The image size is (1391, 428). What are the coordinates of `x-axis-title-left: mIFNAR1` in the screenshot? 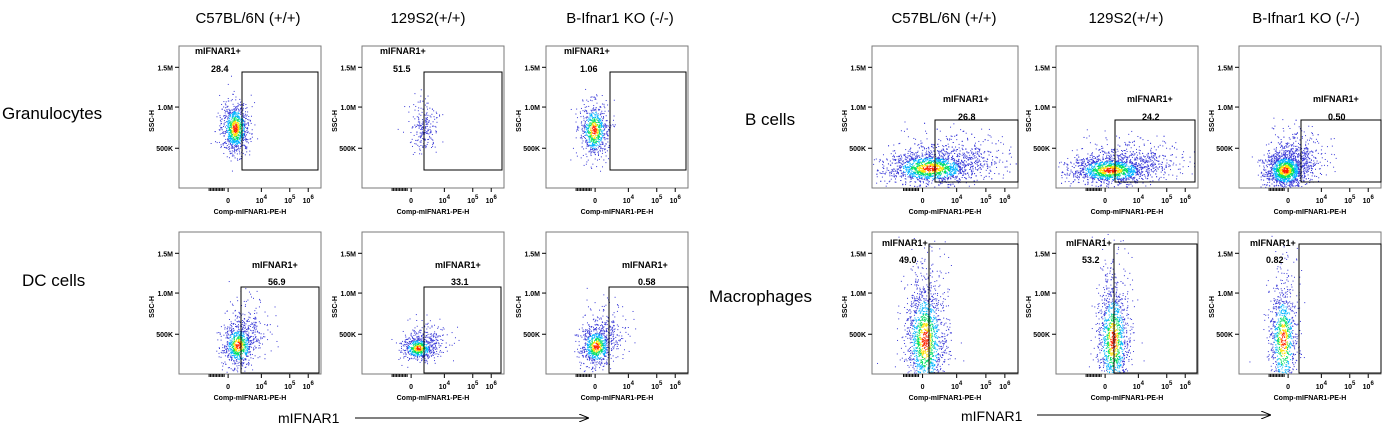 It's located at (309, 418).